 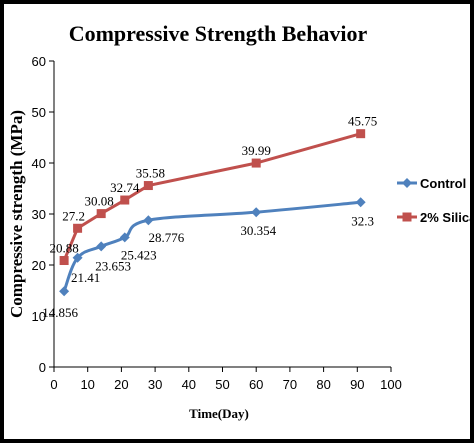 I want to click on data-label: 30.08, so click(x=99, y=201).